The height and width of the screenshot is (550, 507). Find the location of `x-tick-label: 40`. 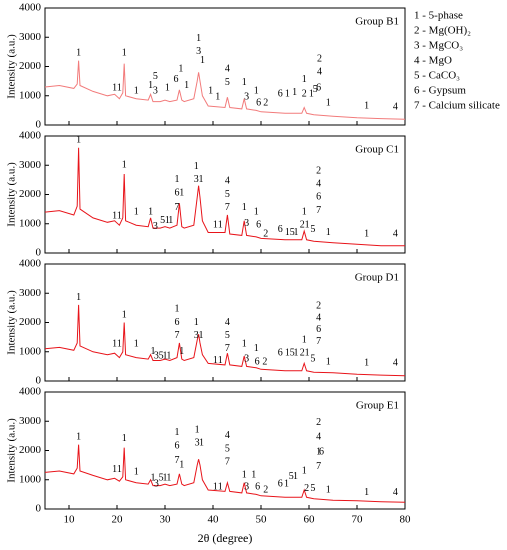

x-tick-label: 40 is located at coordinates (214, 520).